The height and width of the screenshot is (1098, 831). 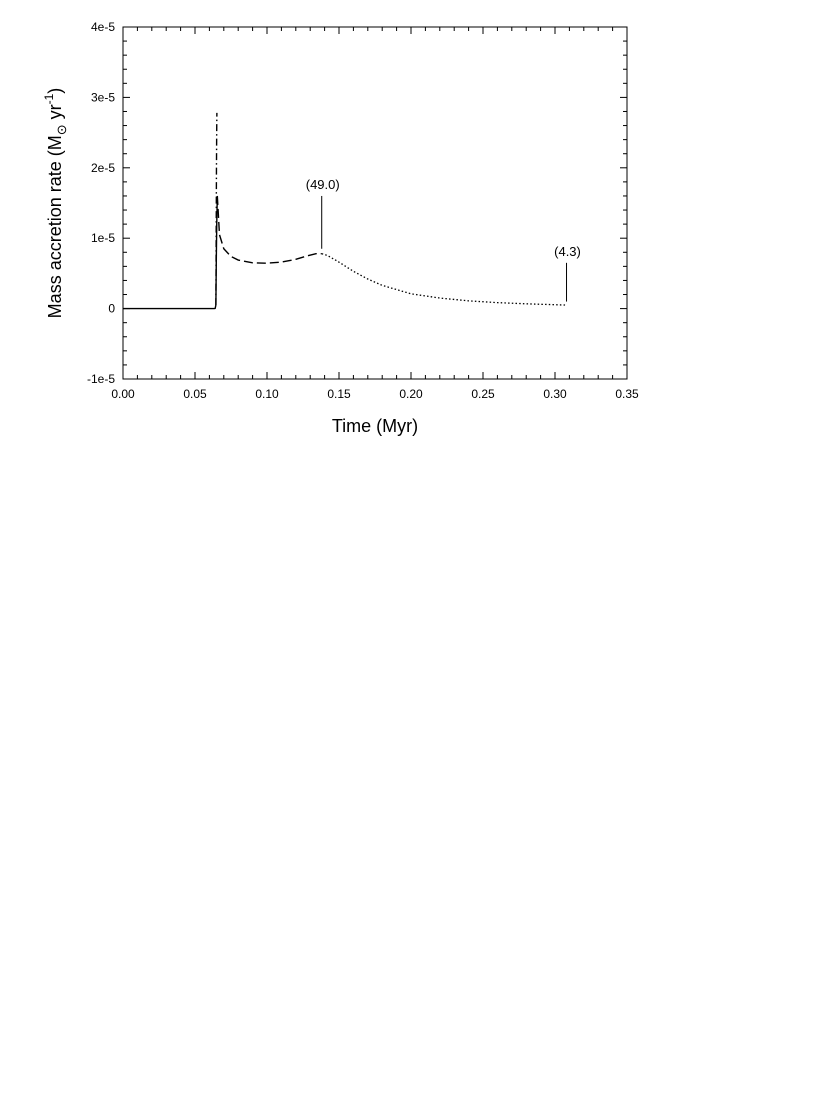 What do you see at coordinates (123, 394) in the screenshot?
I see `x-tick-label: 0.00` at bounding box center [123, 394].